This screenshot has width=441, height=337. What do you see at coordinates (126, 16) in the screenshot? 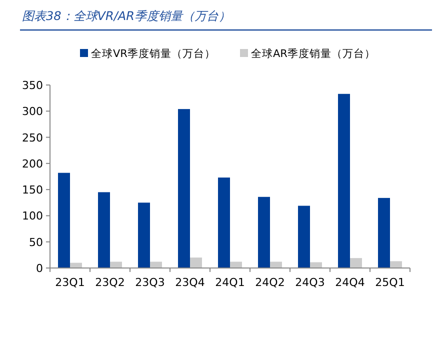
I see `chart-title: 图表38：全球VR/AR季度销量（万台）` at bounding box center [126, 16].